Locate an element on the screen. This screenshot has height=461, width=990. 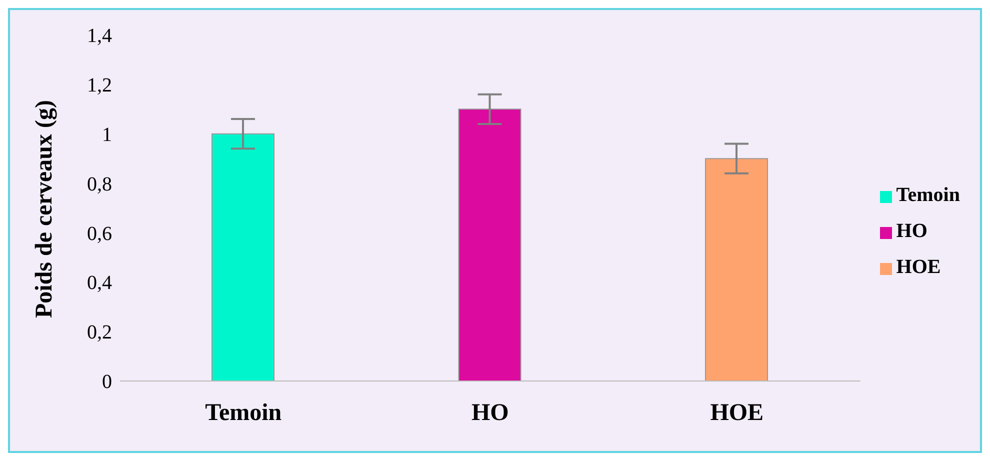
y-tick-label: 1 is located at coordinates (107, 135).